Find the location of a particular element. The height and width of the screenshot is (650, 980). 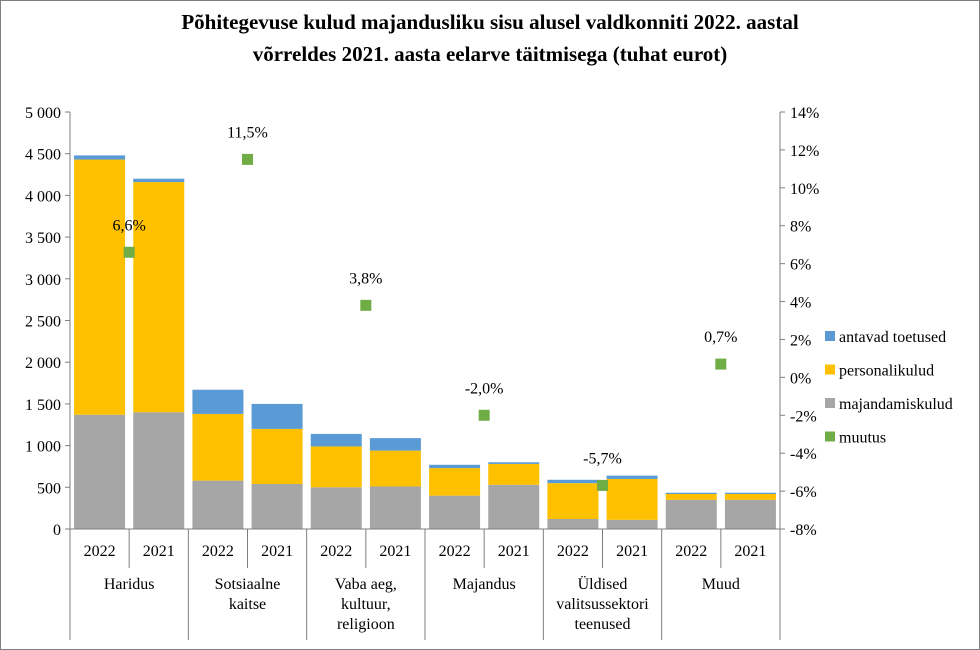

y-left-tick-label: 500 is located at coordinates (49, 488).